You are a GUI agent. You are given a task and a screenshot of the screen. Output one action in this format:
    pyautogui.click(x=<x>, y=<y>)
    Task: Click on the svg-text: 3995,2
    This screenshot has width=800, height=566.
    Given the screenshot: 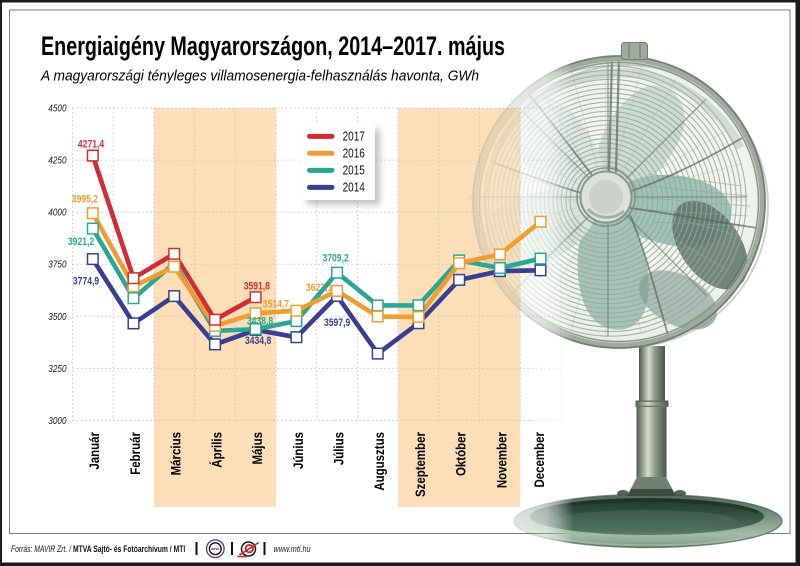 What is the action you would take?
    pyautogui.click(x=85, y=200)
    